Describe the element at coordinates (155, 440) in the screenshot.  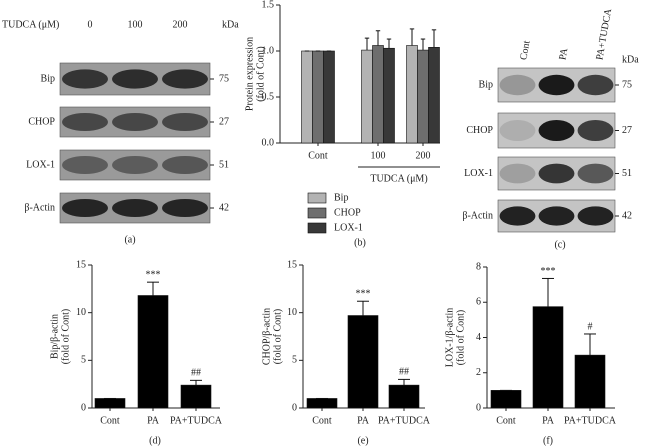
I see `panel-label: (d)` at that location.